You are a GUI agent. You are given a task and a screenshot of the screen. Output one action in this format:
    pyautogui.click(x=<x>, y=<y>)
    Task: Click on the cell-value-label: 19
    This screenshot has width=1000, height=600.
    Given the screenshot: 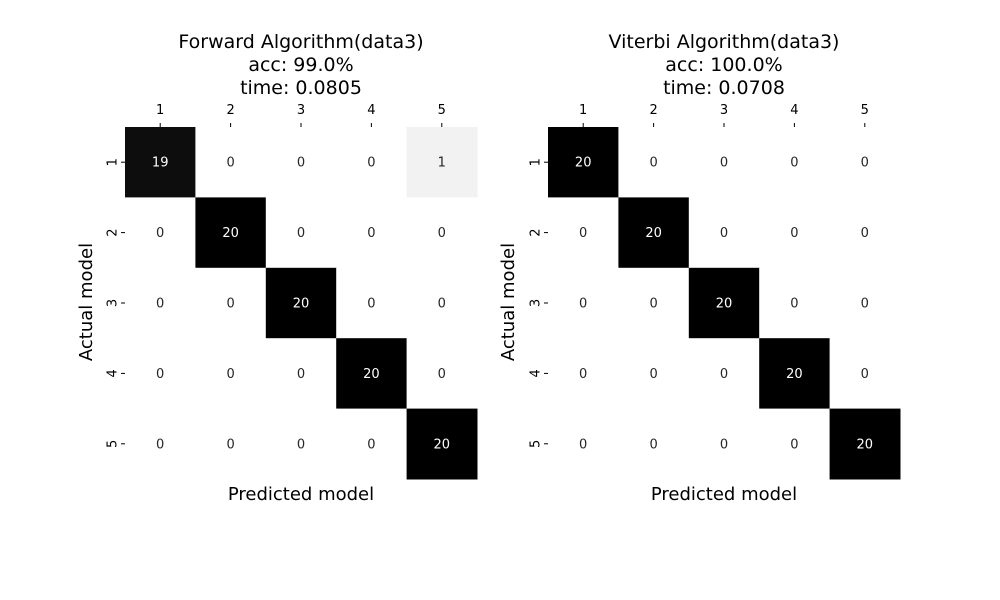 What is the action you would take?
    pyautogui.click(x=160, y=163)
    